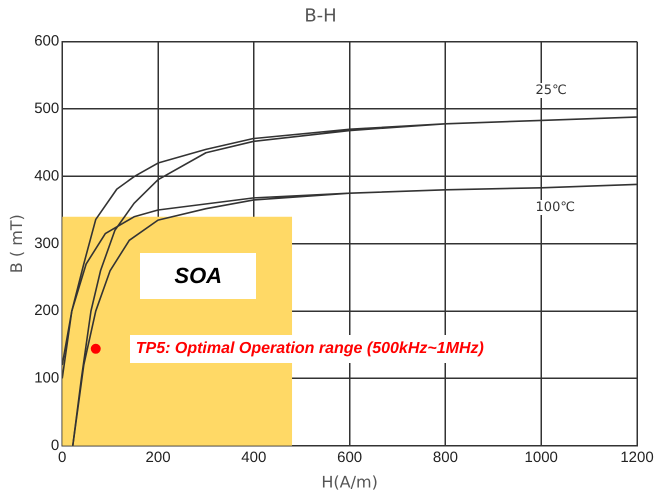 Image resolution: width=659 pixels, height=501 pixels. What do you see at coordinates (637, 457) in the screenshot?
I see `x-tick-label: 1200` at bounding box center [637, 457].